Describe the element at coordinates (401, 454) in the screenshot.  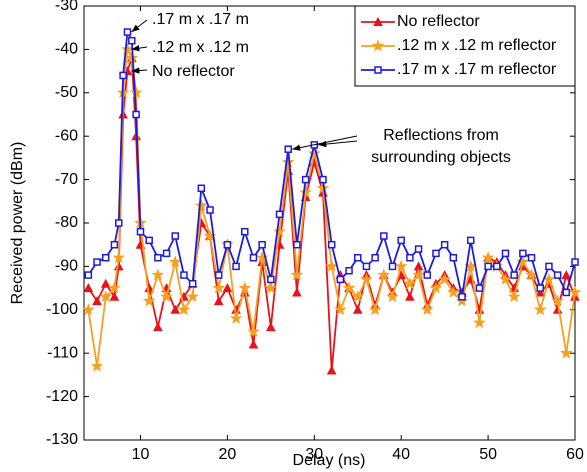
I see `x-tick-label: 40` at that location.